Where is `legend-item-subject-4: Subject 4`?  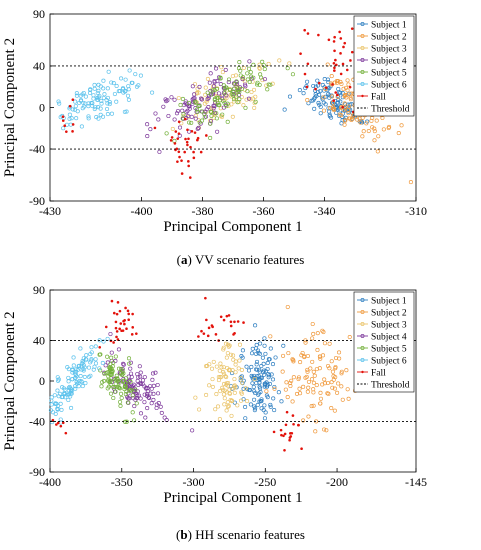 legend-item-subject-4: Subject 4 is located at coordinates (382, 62).